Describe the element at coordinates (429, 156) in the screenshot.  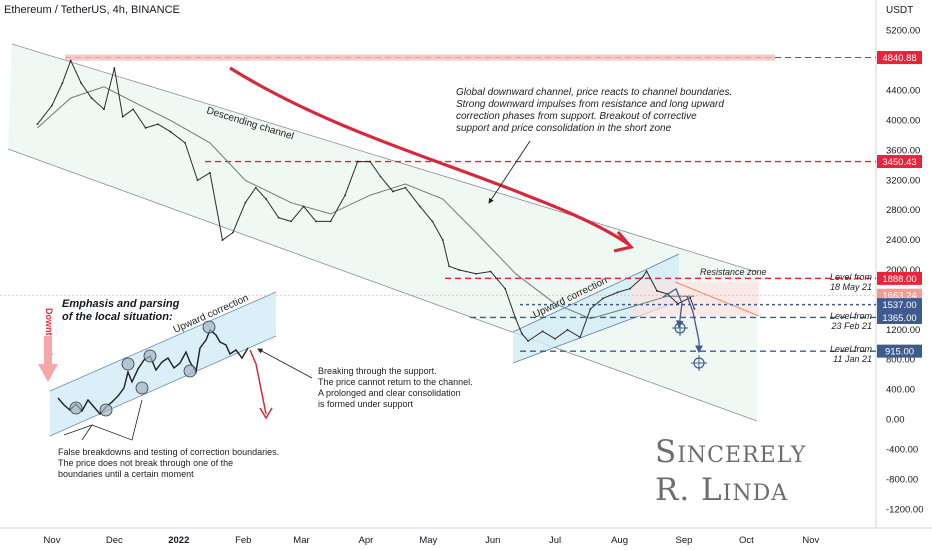
I see `big-red-arrow` at that location.